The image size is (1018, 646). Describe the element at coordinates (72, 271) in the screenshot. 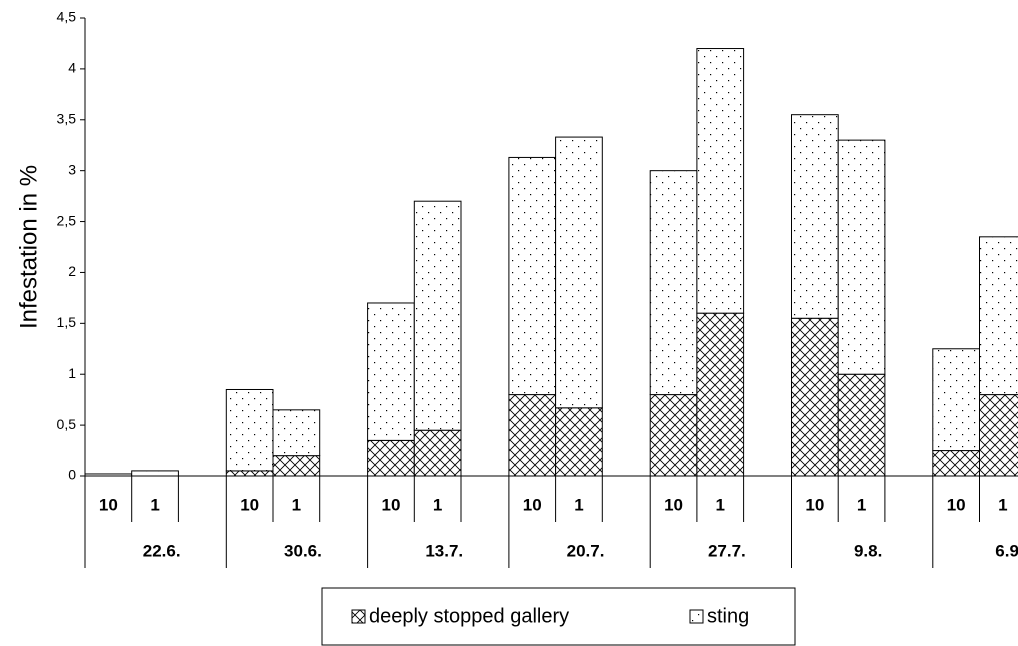

I see `y-tick-label: 2` at that location.